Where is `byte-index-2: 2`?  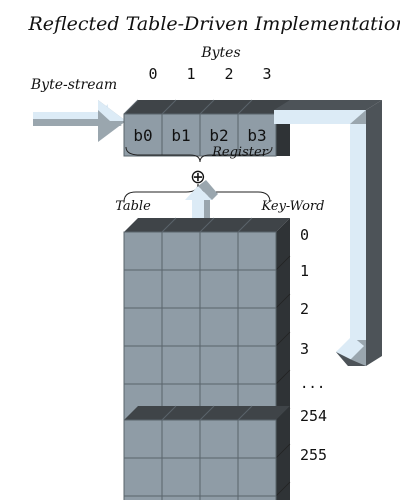
byte-index-2: 2 is located at coordinates (228, 74).